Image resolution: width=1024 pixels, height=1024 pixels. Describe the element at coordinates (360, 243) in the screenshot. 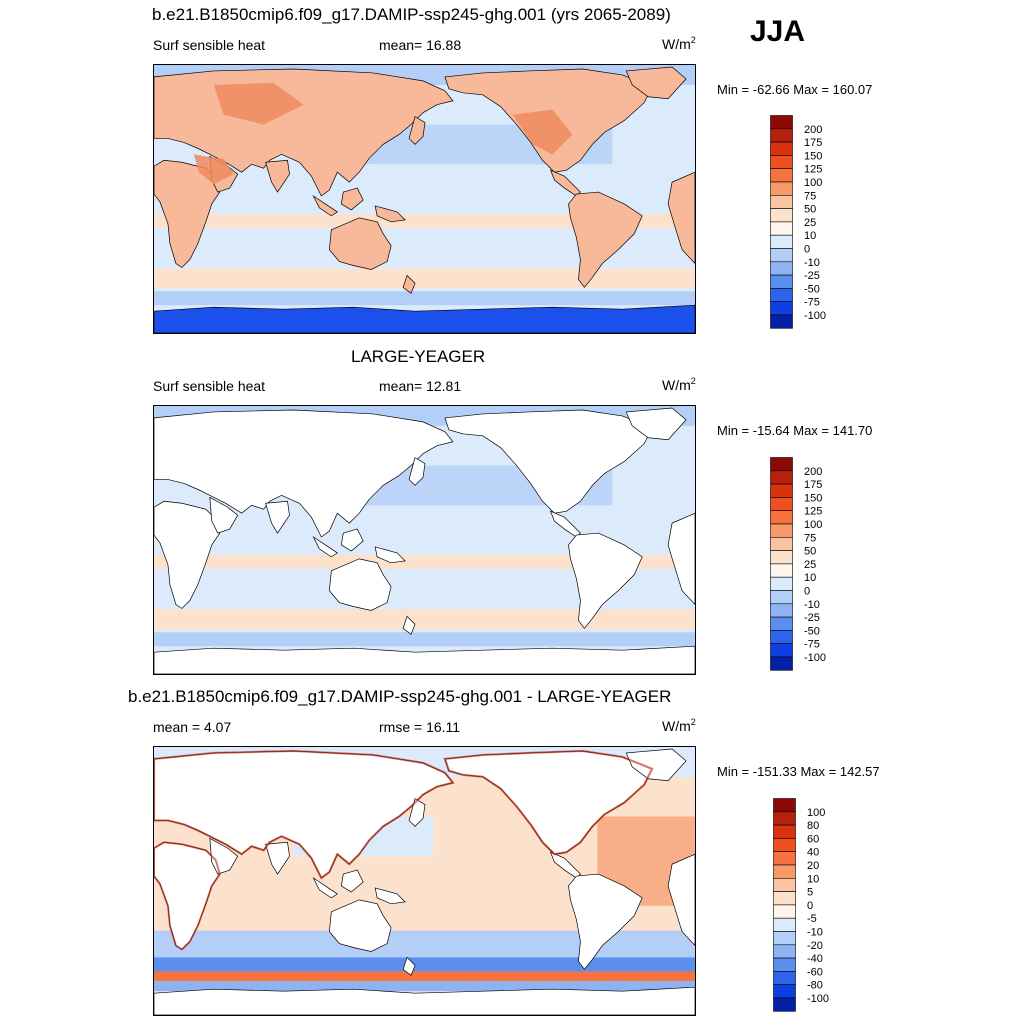

I see `land-australia` at that location.